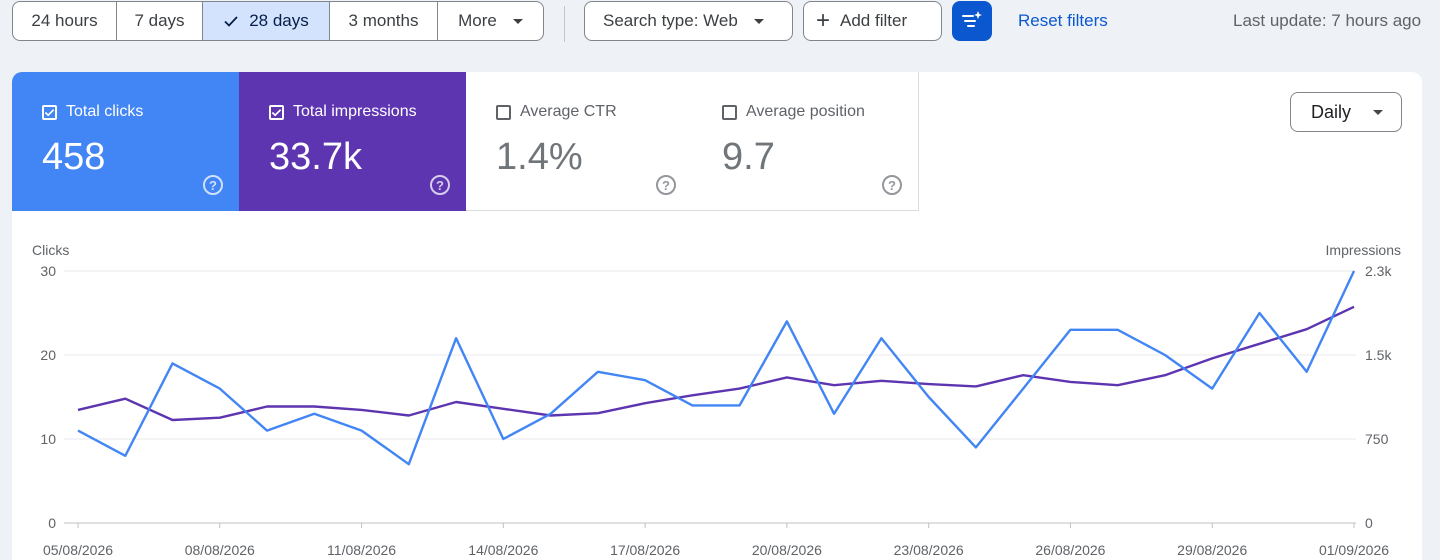  I want to click on y-left-tick-label: 20, so click(48, 355).